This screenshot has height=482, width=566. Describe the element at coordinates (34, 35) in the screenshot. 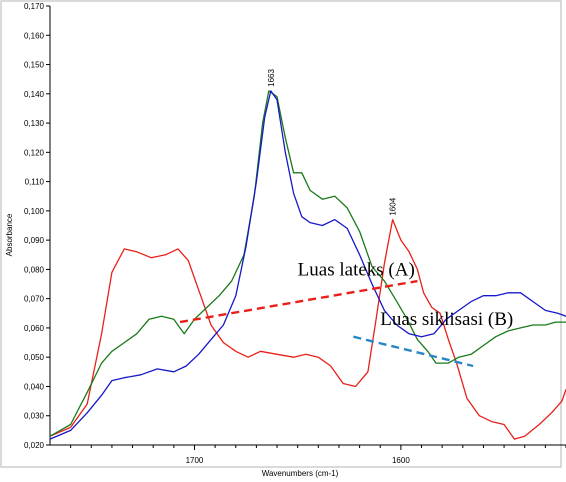

I see `y-tick-label: 0,160` at that location.